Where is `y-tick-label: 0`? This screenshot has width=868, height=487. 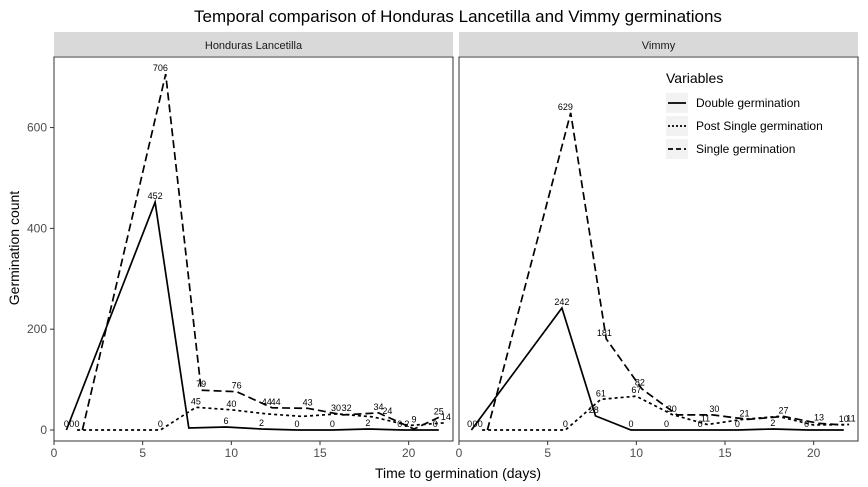
y-tick-label: 0 is located at coordinates (43, 430).